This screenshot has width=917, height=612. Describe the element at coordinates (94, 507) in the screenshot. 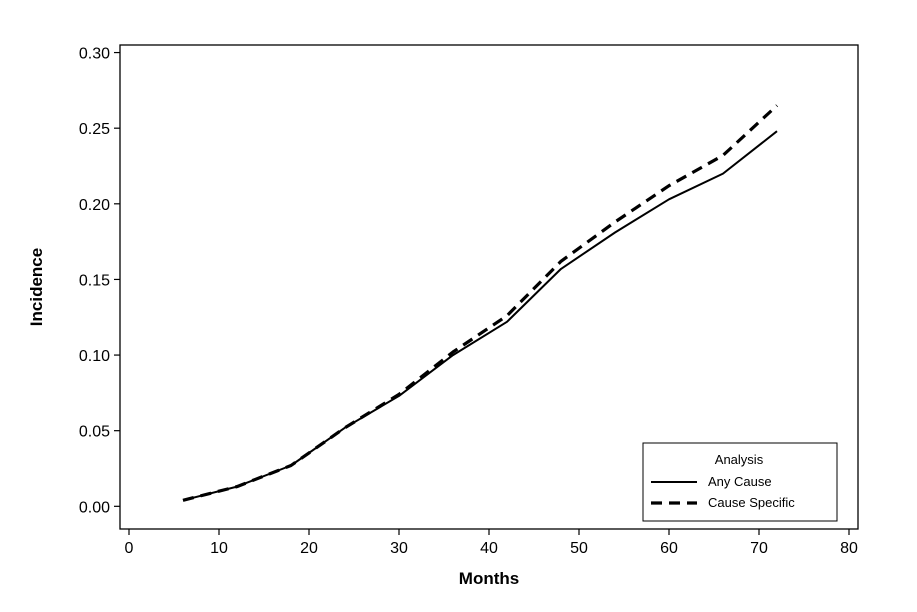

I see `y-tick-label: 0.00` at that location.